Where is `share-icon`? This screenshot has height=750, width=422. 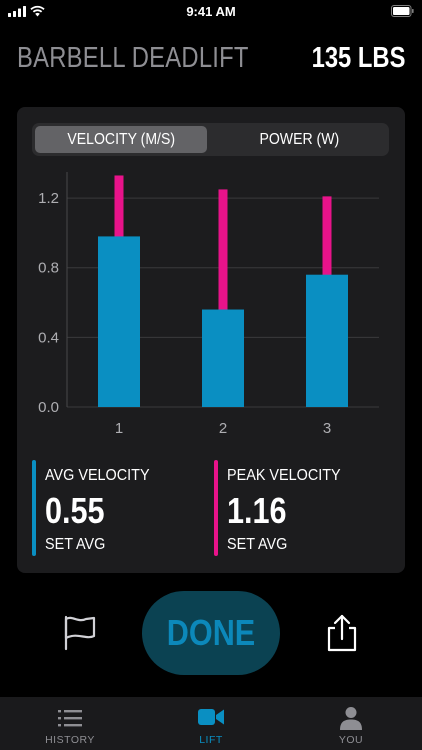 share-icon is located at coordinates (342, 633).